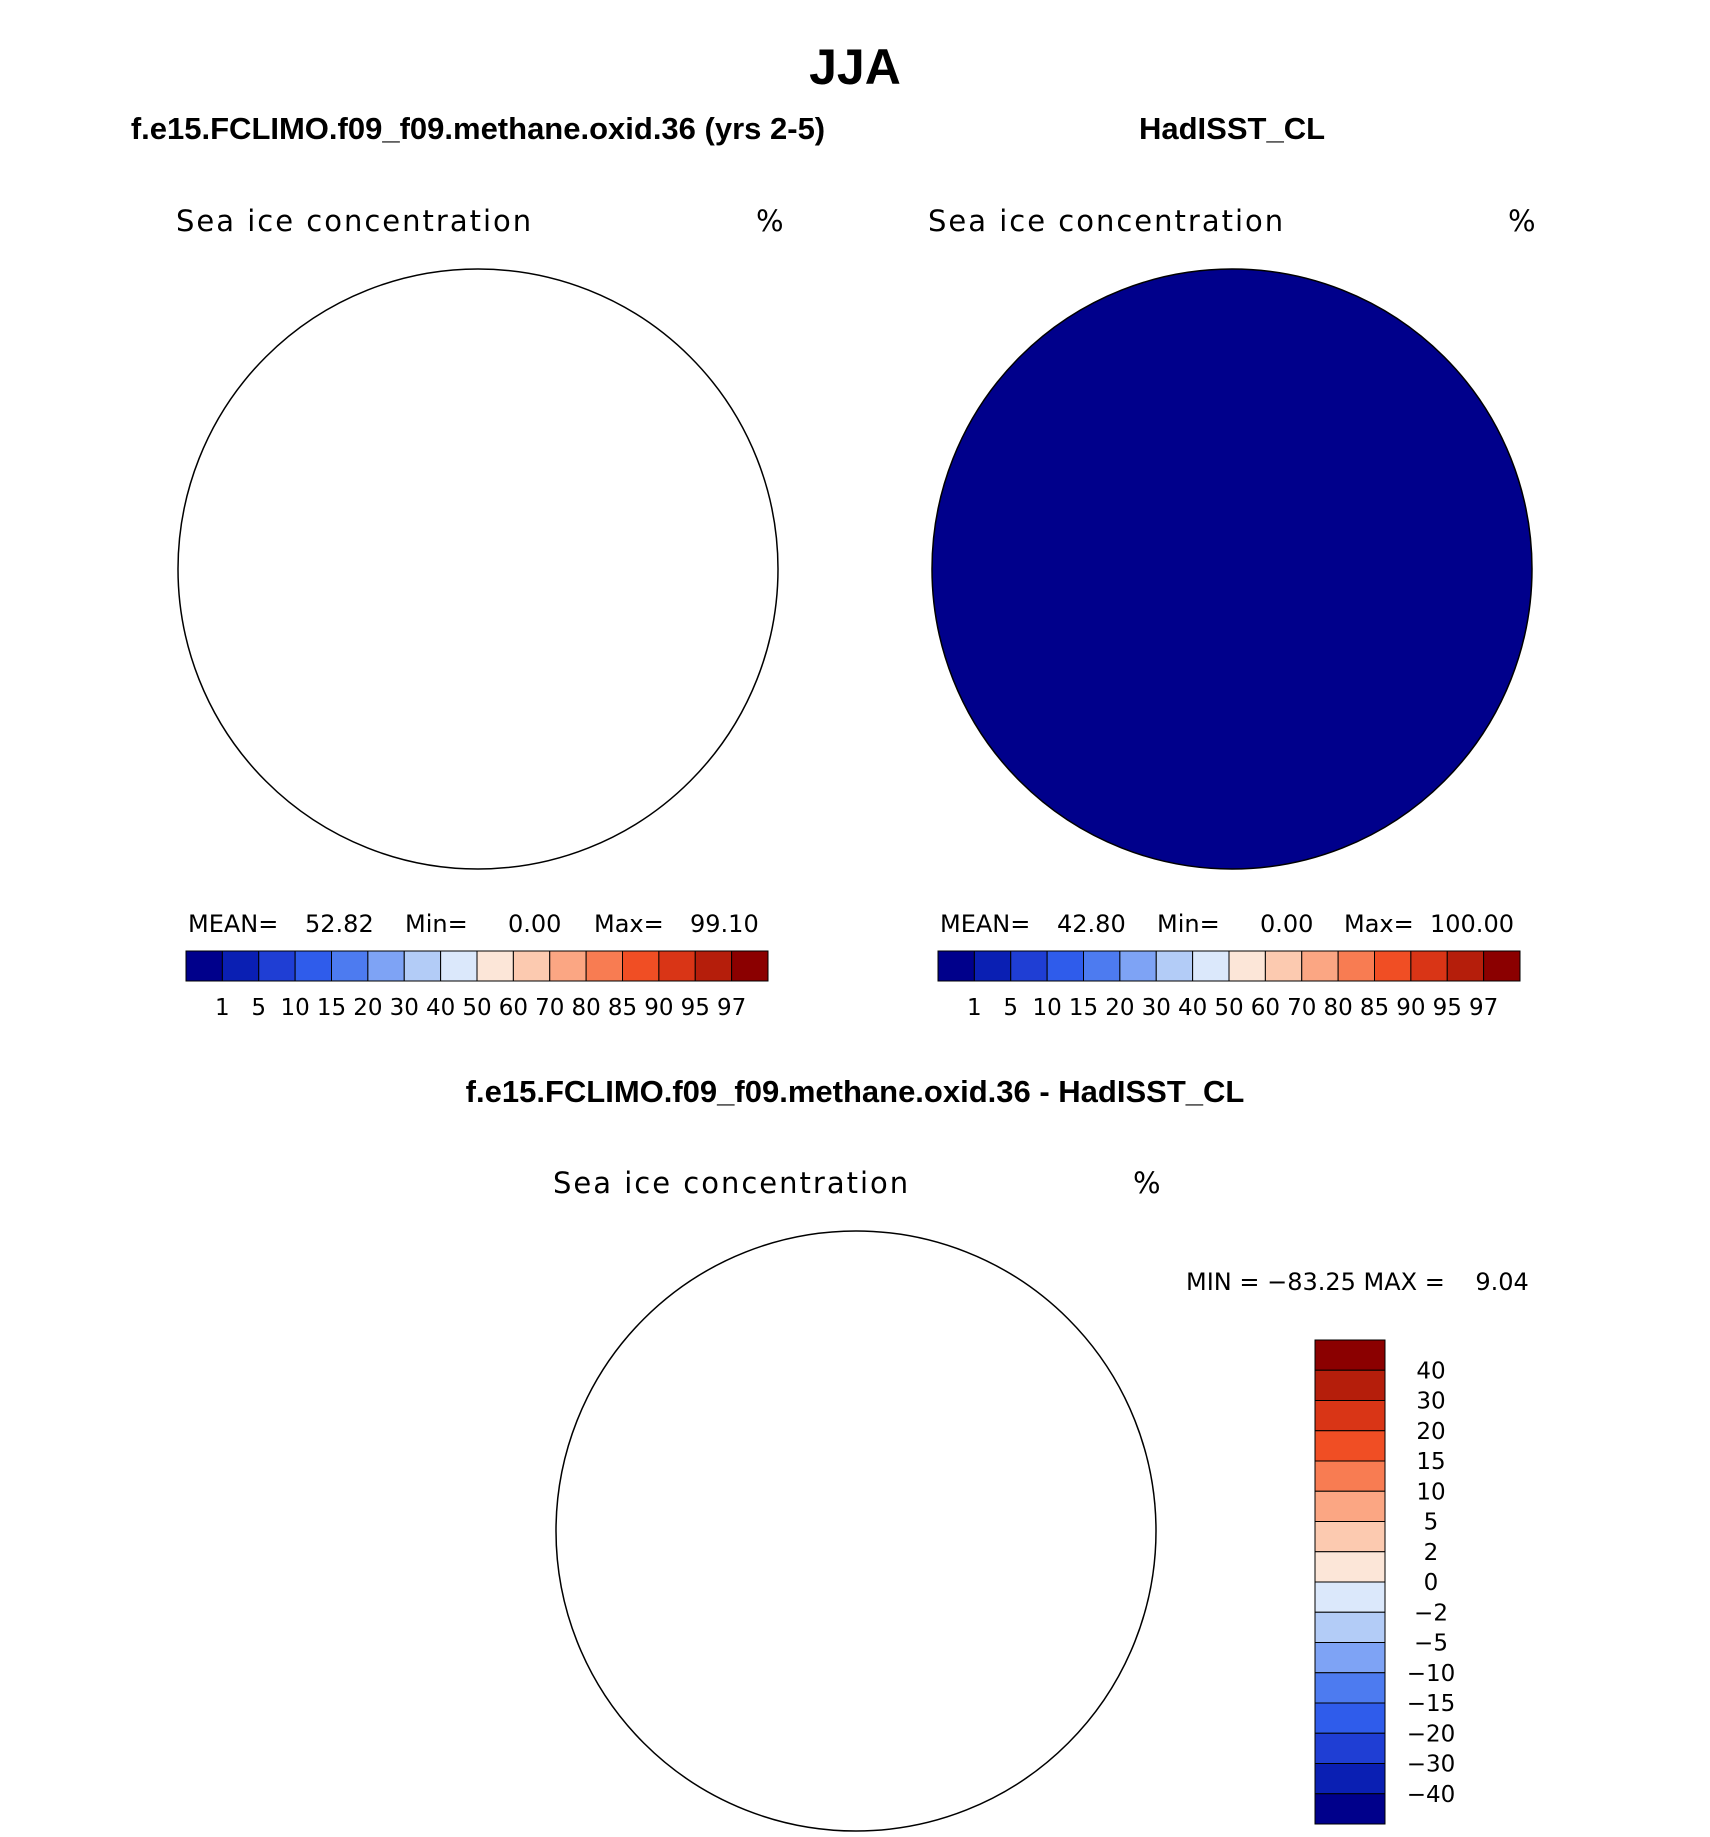 The image size is (1710, 1837). Describe the element at coordinates (1431, 1644) in the screenshot. I see `diff-colorbar-tick-label: −5` at that location.